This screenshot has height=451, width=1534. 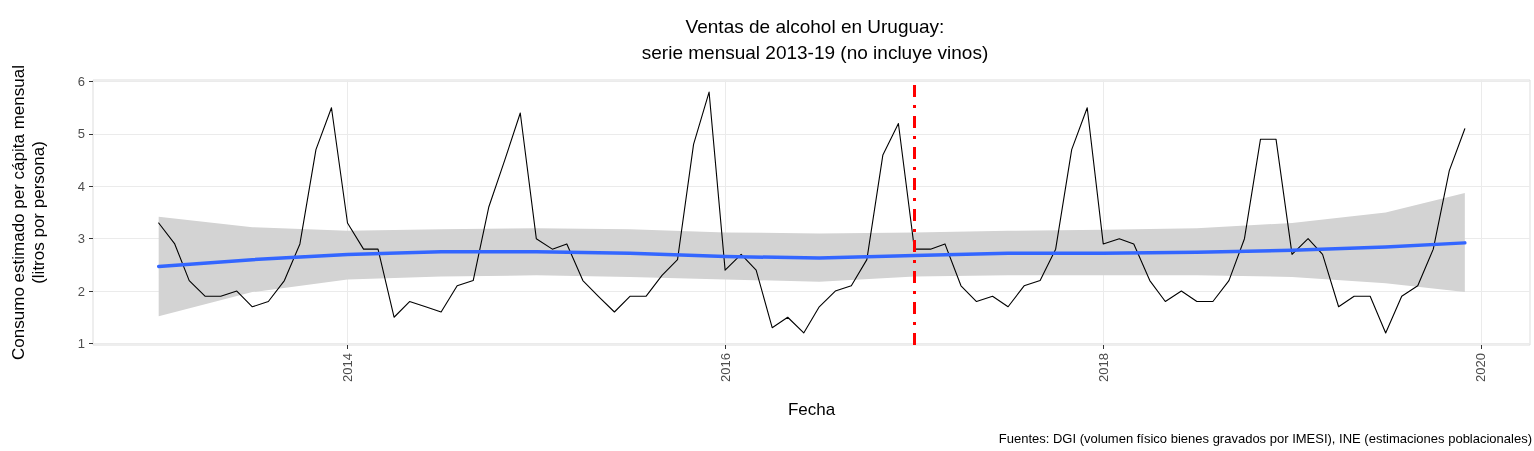 What do you see at coordinates (1103, 367) in the screenshot?
I see `x-tick-label: 2018` at bounding box center [1103, 367].